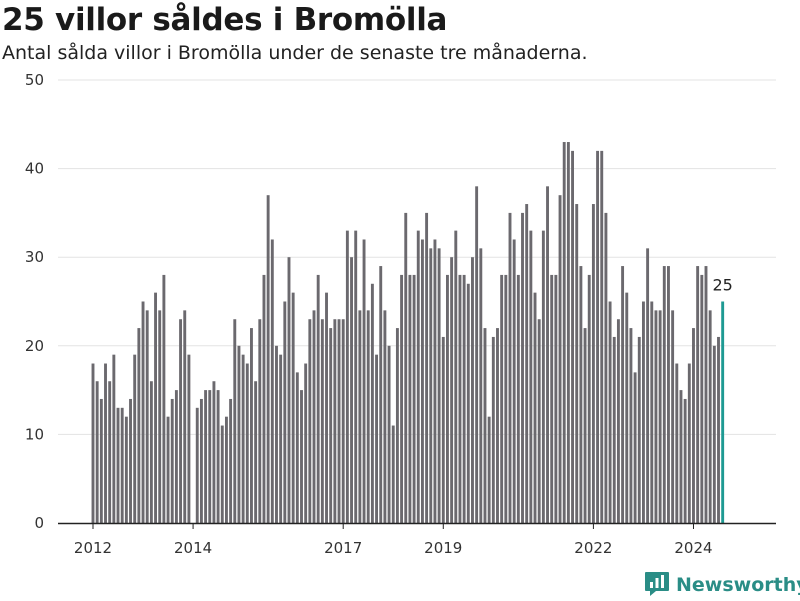  I want to click on highlight-bar, so click(723, 412).